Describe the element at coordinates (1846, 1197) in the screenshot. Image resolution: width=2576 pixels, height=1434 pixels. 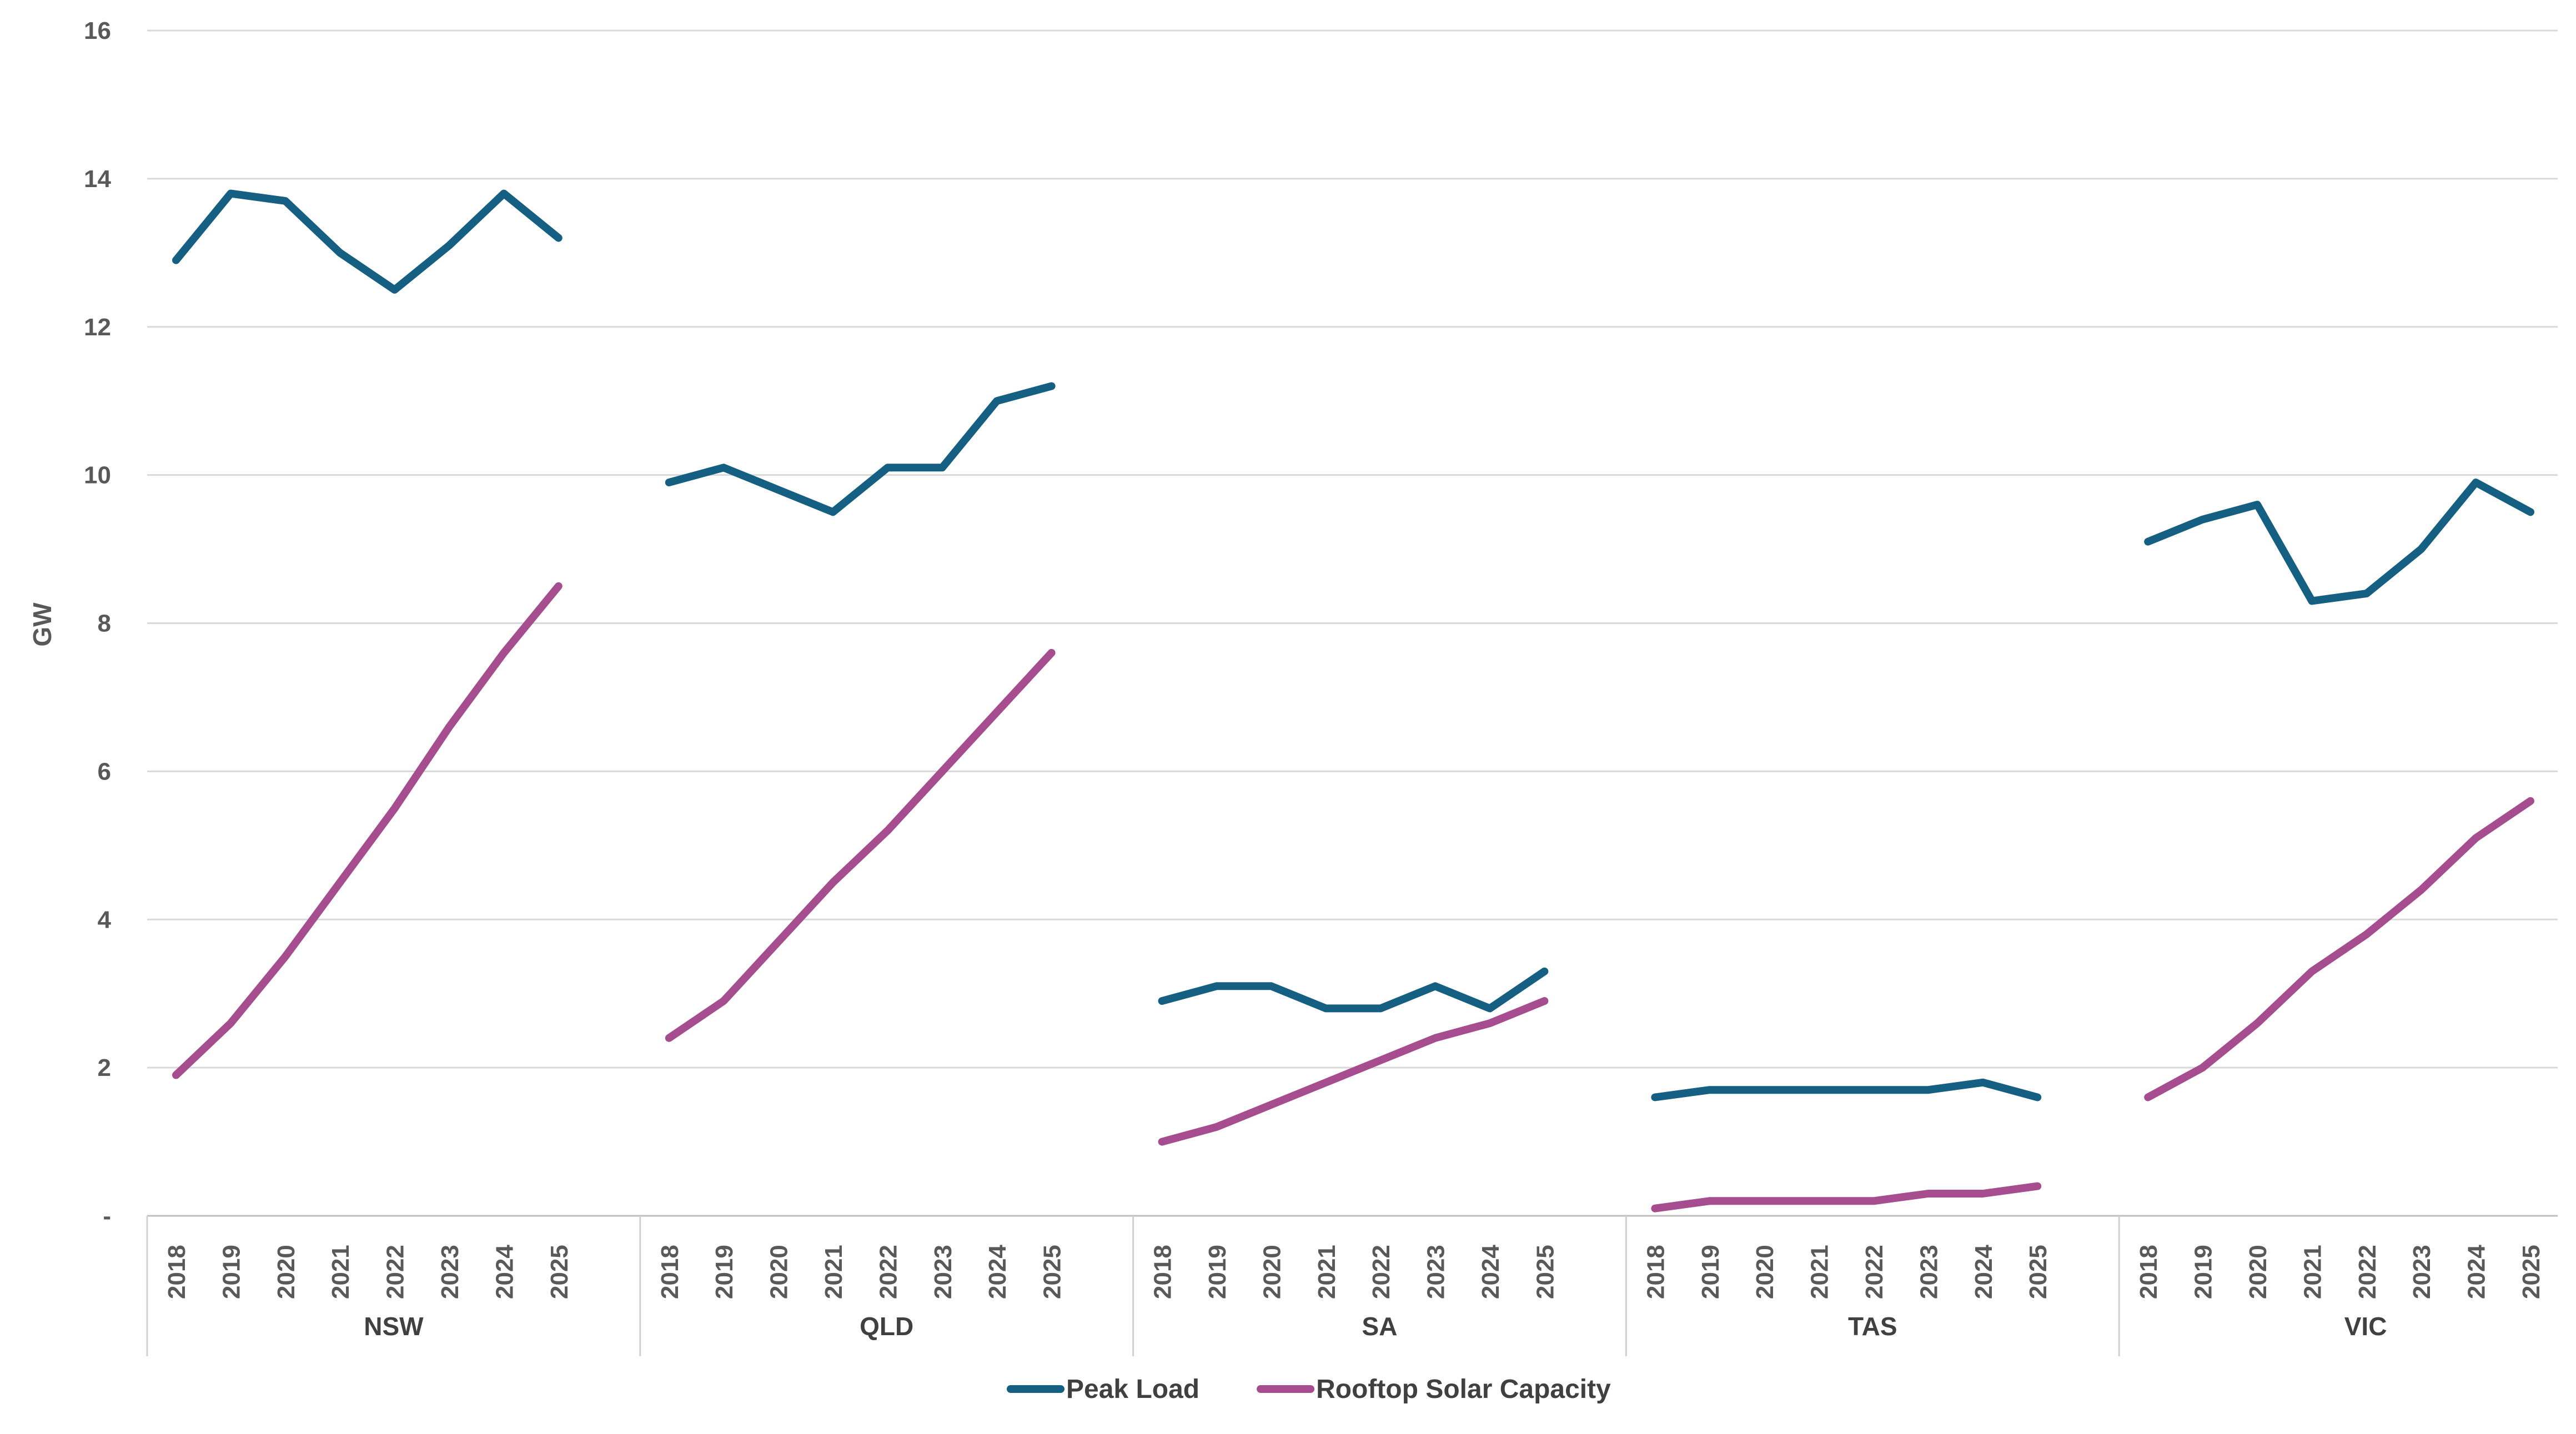
I see `rooftop-solar-capacity-line-tas` at that location.